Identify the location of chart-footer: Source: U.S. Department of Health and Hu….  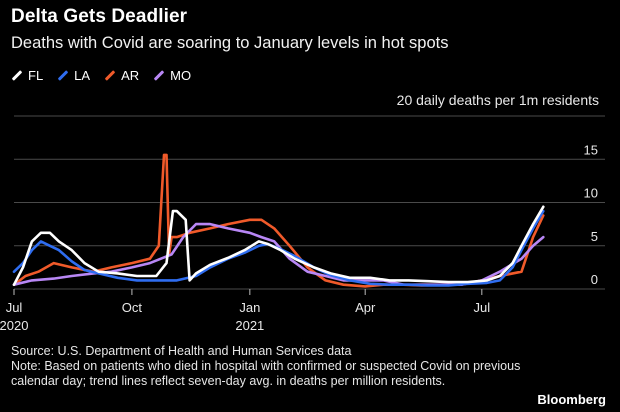
(281, 366).